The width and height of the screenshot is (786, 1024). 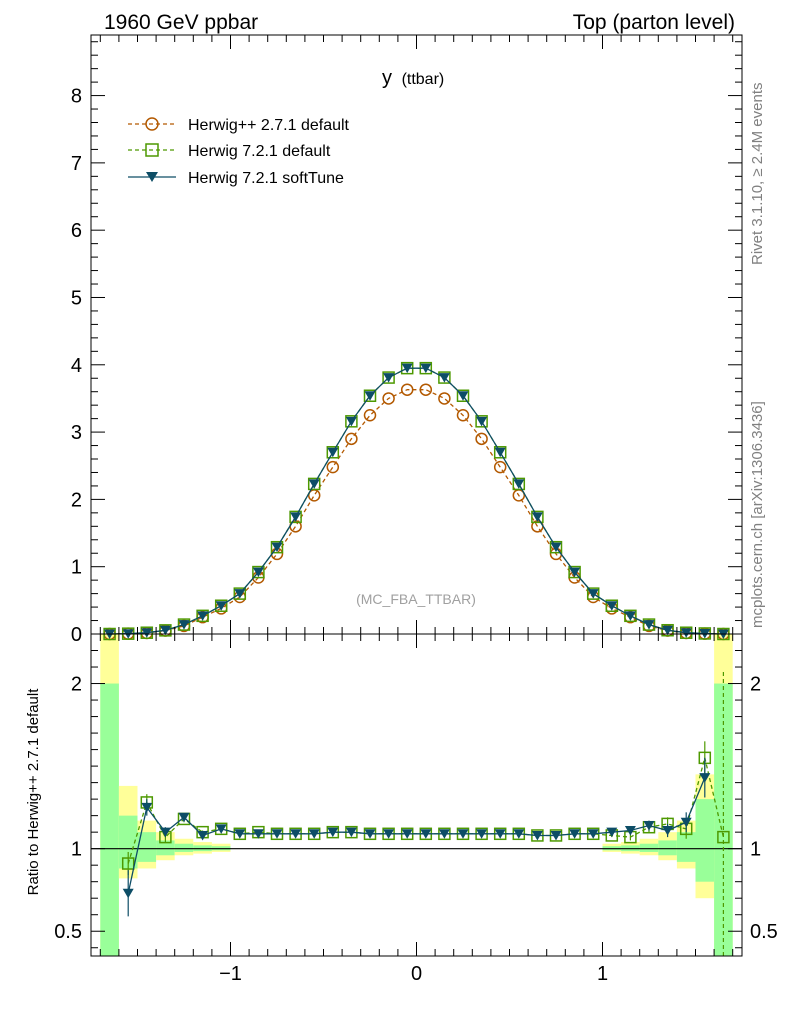 What do you see at coordinates (266, 178) in the screenshot?
I see `legend-label-softtune: Herwig 7.2.1 softTune` at bounding box center [266, 178].